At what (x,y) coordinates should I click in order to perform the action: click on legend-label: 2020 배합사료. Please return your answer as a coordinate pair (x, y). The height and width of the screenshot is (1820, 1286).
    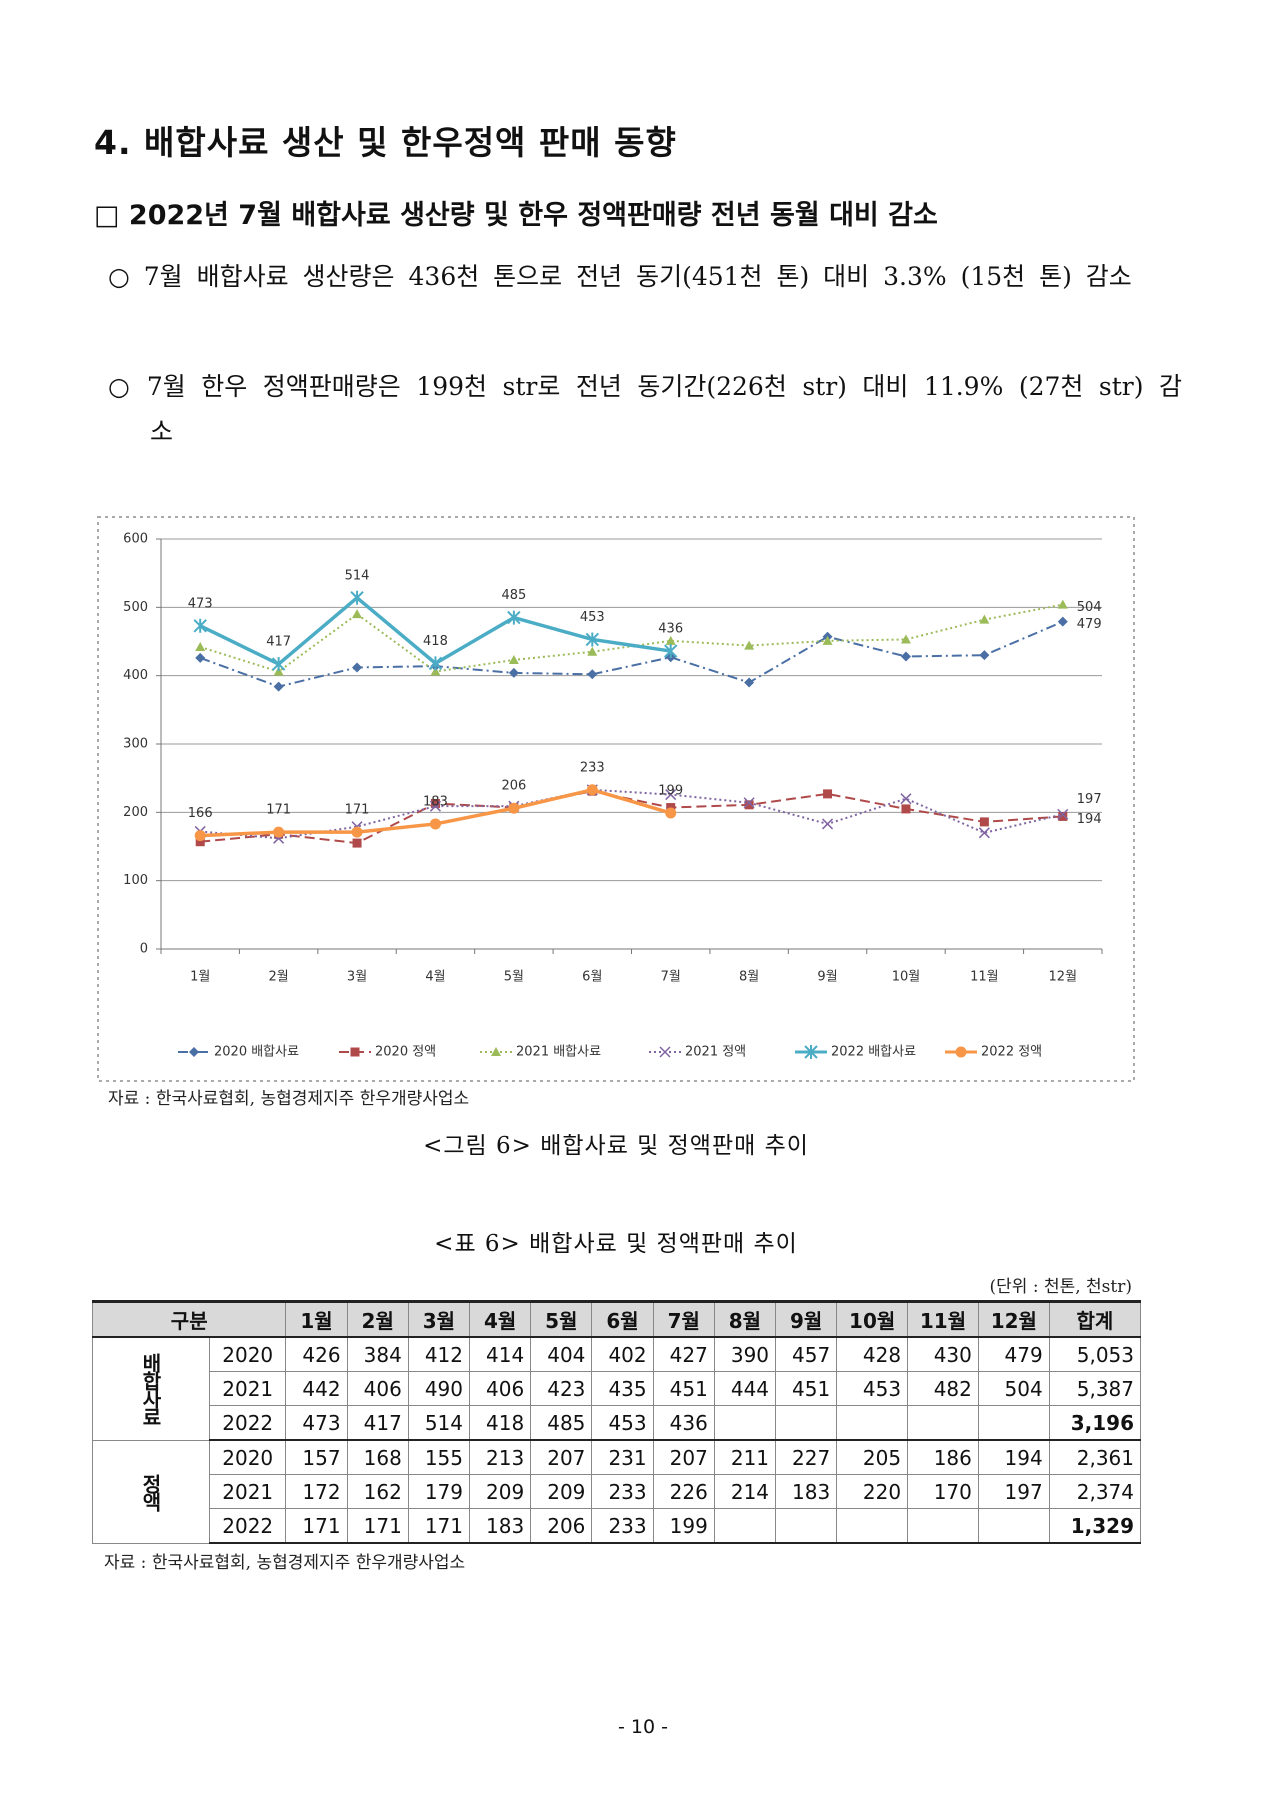
    Looking at the image, I should click on (256, 1052).